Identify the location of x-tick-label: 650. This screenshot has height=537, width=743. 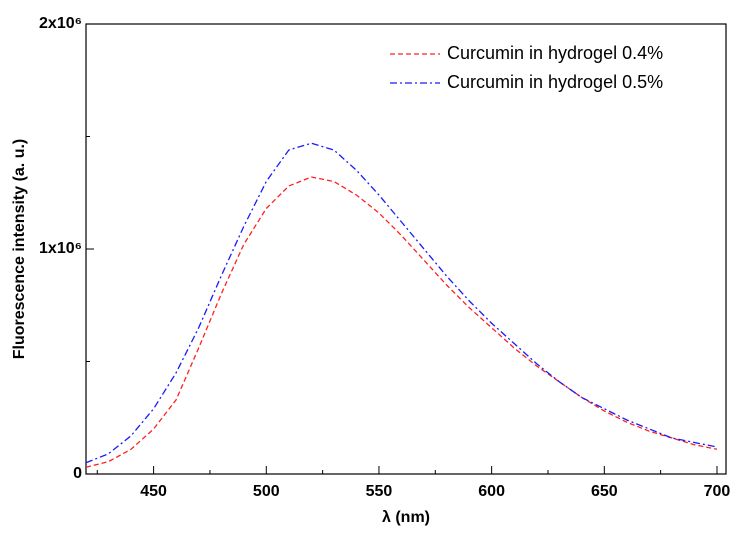
(604, 491).